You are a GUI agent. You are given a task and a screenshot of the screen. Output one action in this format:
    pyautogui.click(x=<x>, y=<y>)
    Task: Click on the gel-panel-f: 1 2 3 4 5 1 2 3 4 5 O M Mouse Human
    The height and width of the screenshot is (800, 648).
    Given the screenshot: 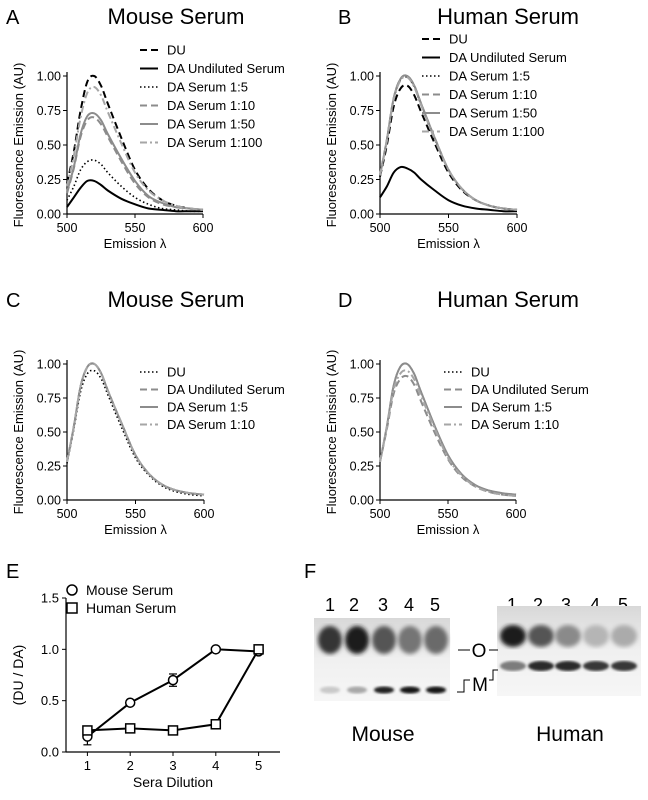 What is the action you would take?
    pyautogui.click(x=477, y=670)
    